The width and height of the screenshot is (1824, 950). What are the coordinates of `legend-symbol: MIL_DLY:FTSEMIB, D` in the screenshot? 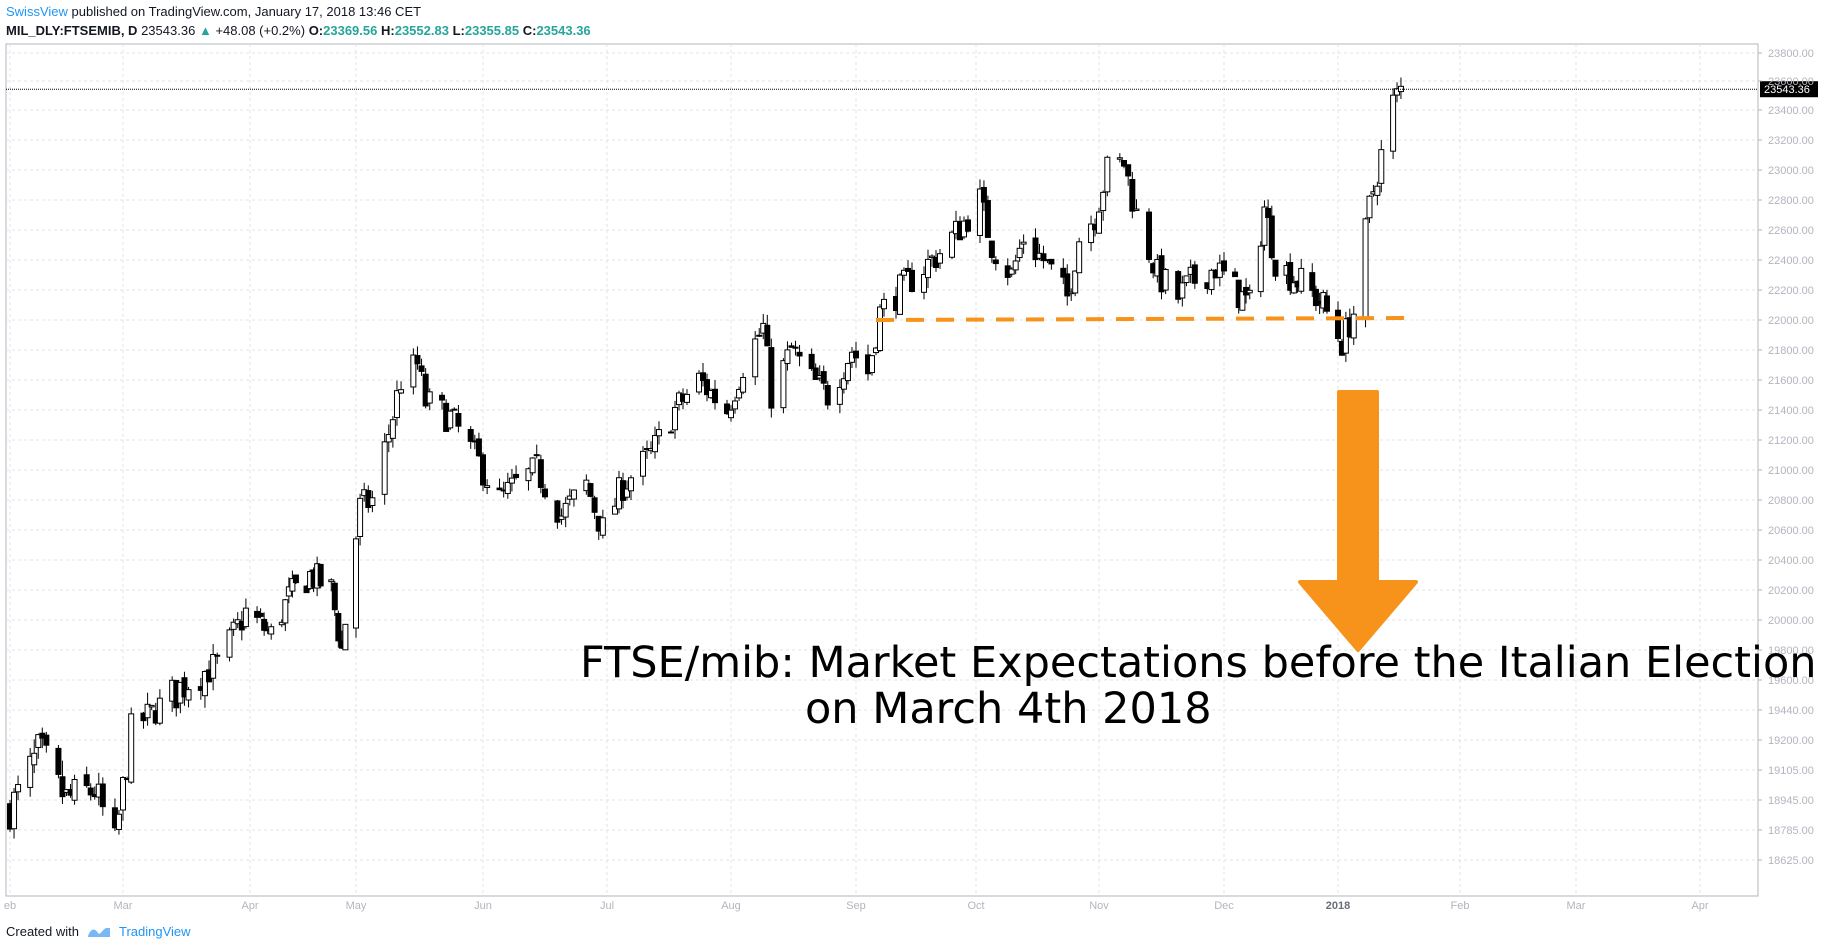 It's located at (72, 30).